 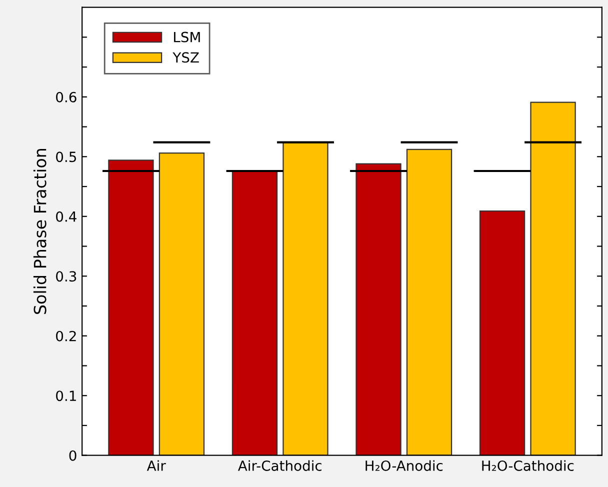 I want to click on y-axis-title: Solid Phase Fraction, so click(x=39, y=231).